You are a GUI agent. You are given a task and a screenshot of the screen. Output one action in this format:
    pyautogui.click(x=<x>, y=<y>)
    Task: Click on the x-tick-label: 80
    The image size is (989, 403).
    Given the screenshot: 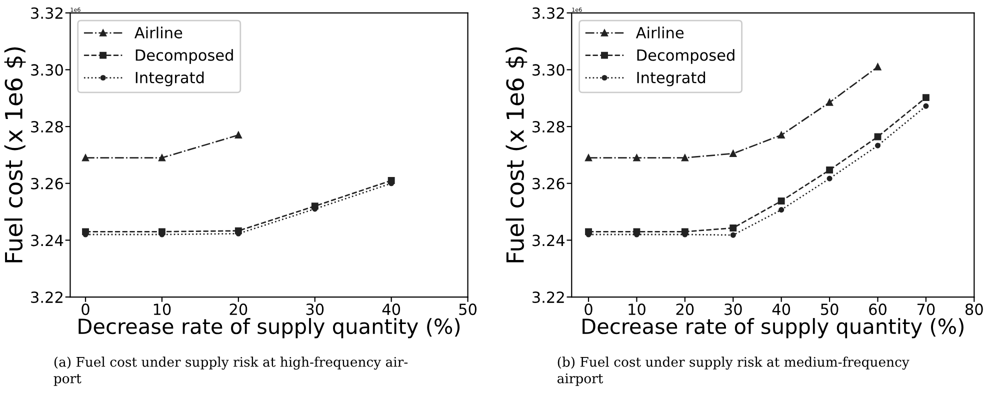 What is the action you would take?
    pyautogui.click(x=974, y=310)
    